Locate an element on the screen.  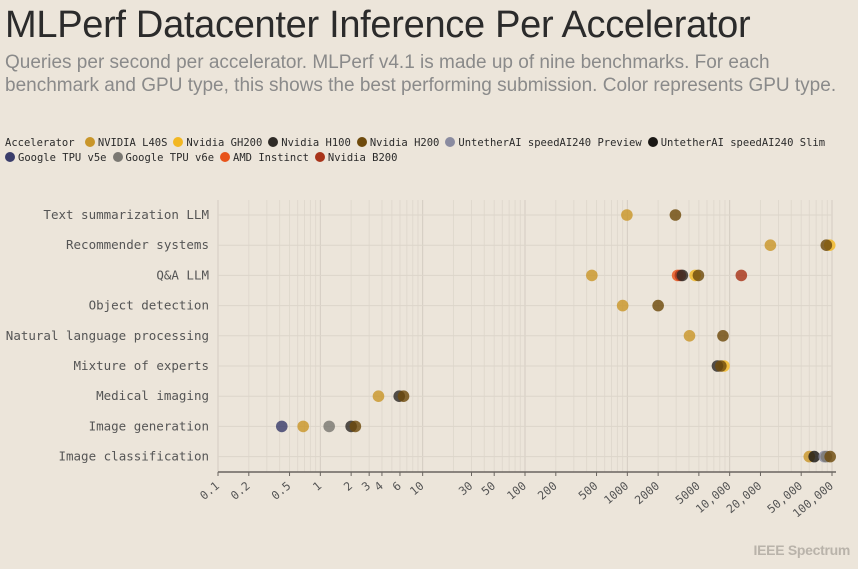
legend-item: UntetherAI speedAI240 Preview is located at coordinates (543, 143).